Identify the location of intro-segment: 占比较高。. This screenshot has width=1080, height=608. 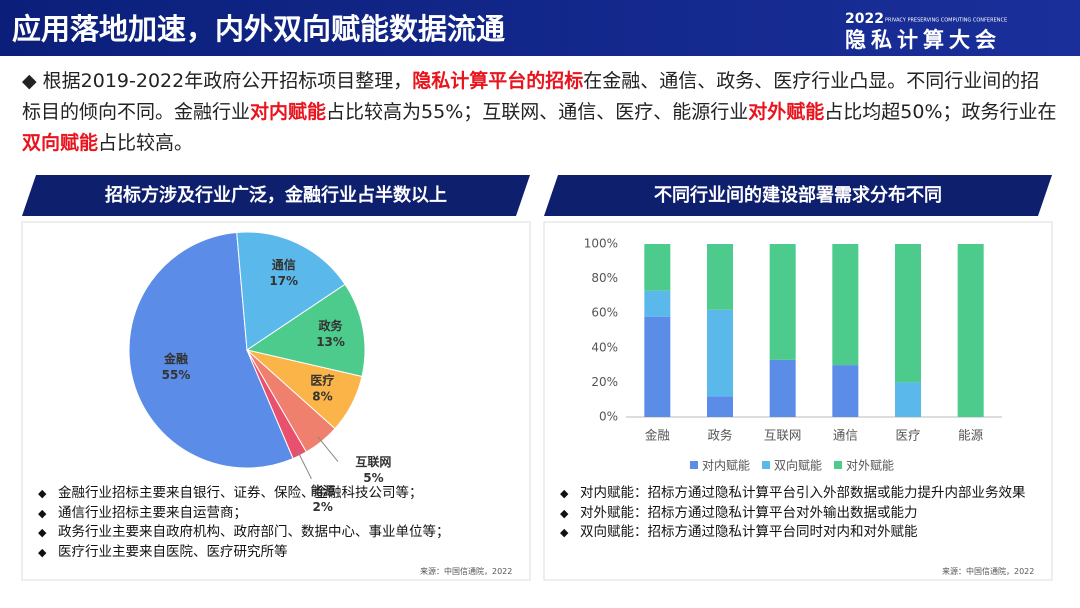
(146, 143).